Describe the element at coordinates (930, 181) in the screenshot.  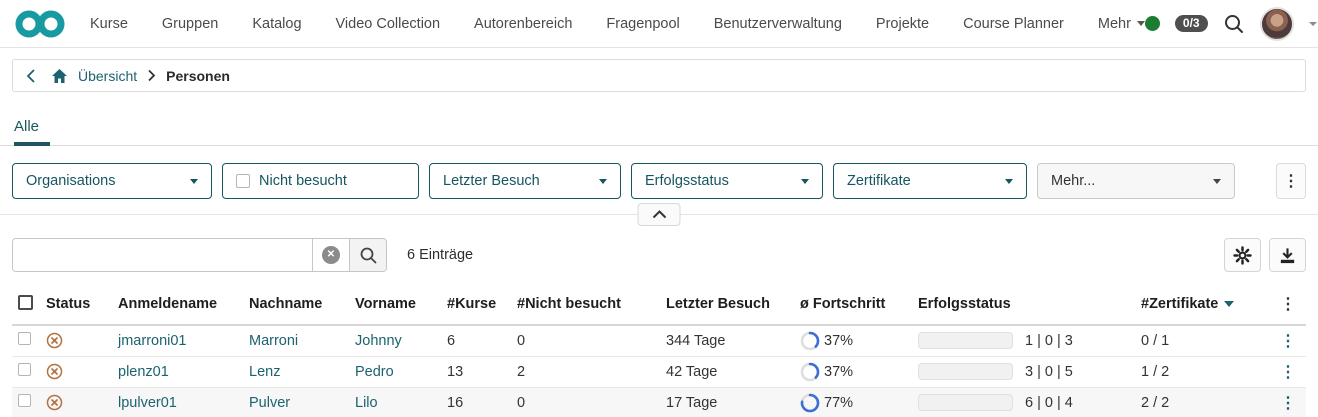
I see `filter-zertifikate: Zertifikate` at that location.